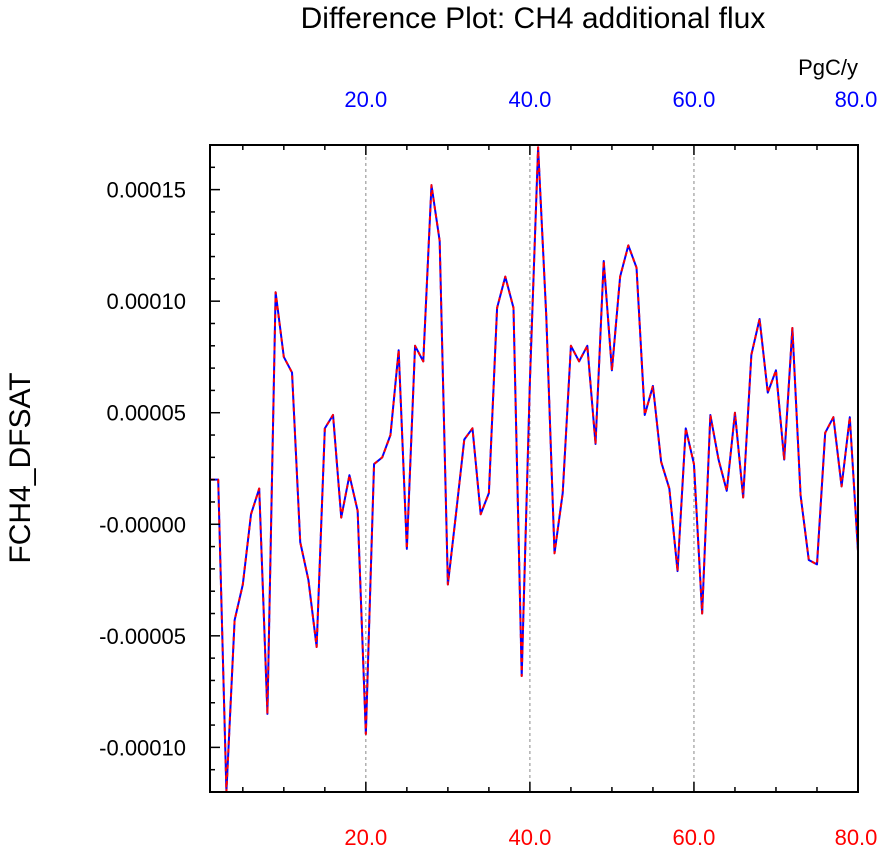 This screenshot has width=886, height=853. What do you see at coordinates (365, 837) in the screenshot?
I see `x-tick-label-bottom: 20.0` at bounding box center [365, 837].